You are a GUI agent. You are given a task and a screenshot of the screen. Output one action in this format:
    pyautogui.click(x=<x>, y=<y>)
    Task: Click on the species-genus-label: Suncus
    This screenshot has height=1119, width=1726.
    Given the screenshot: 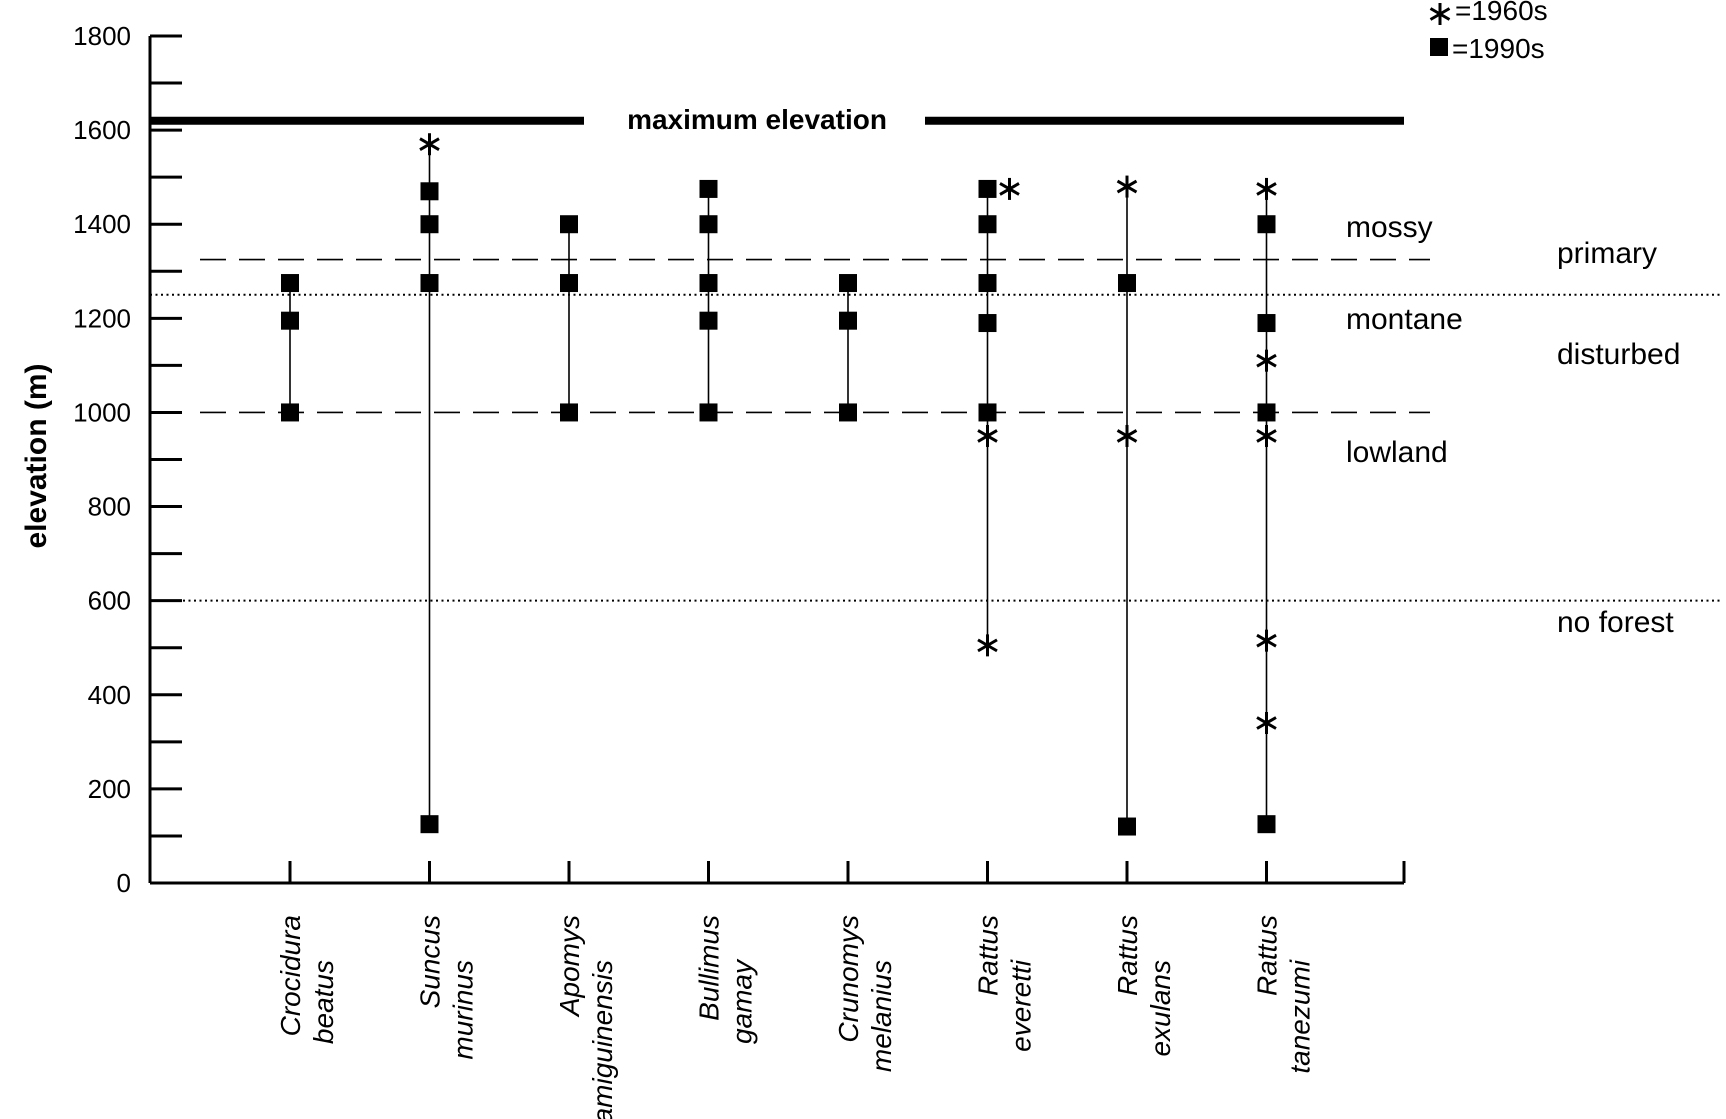 What is the action you would take?
    pyautogui.click(x=430, y=961)
    